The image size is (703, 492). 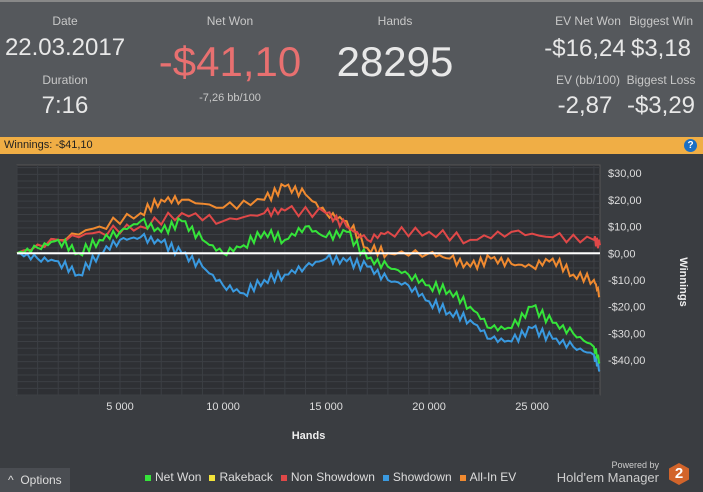 I want to click on legend-item: Rakeback, so click(x=241, y=477).